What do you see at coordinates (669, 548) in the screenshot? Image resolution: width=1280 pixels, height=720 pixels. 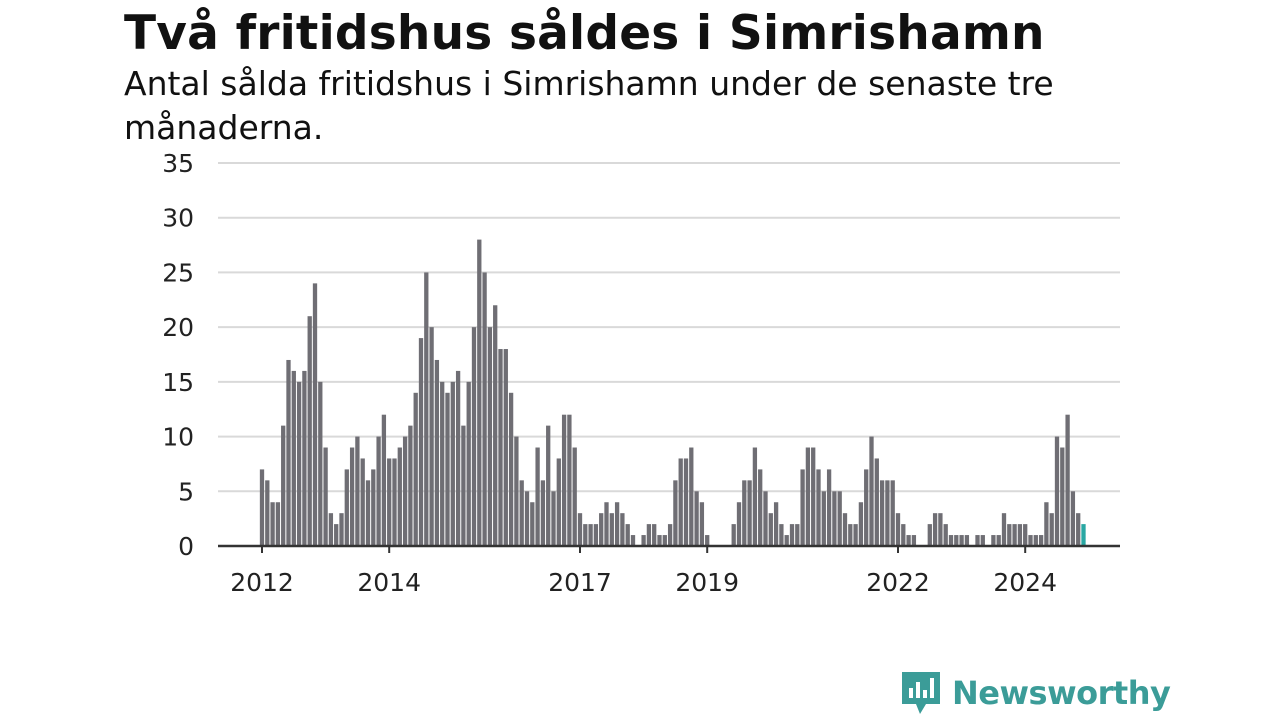 I see `axes` at bounding box center [669, 548].